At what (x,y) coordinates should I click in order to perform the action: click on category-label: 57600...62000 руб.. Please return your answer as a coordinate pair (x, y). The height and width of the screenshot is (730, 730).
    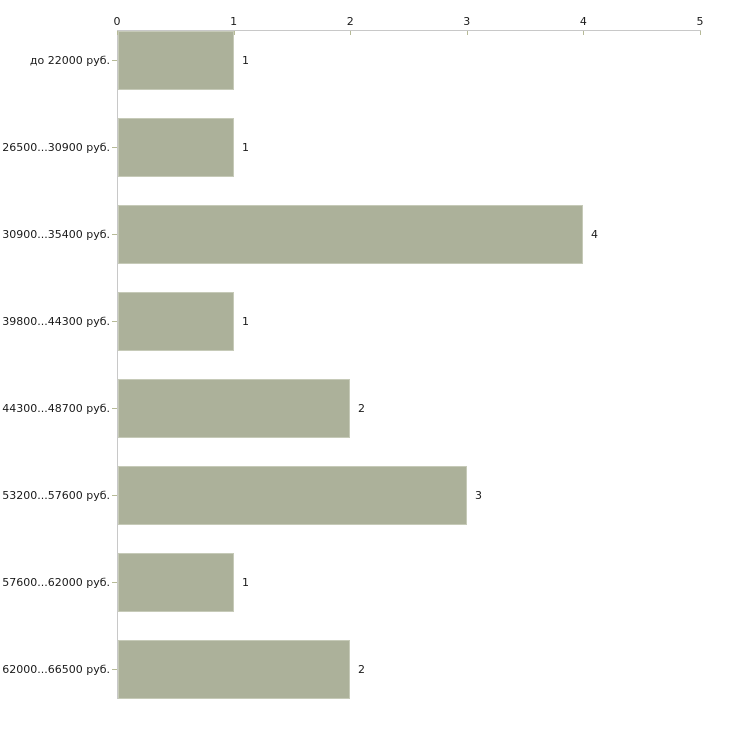
    Looking at the image, I should click on (56, 582).